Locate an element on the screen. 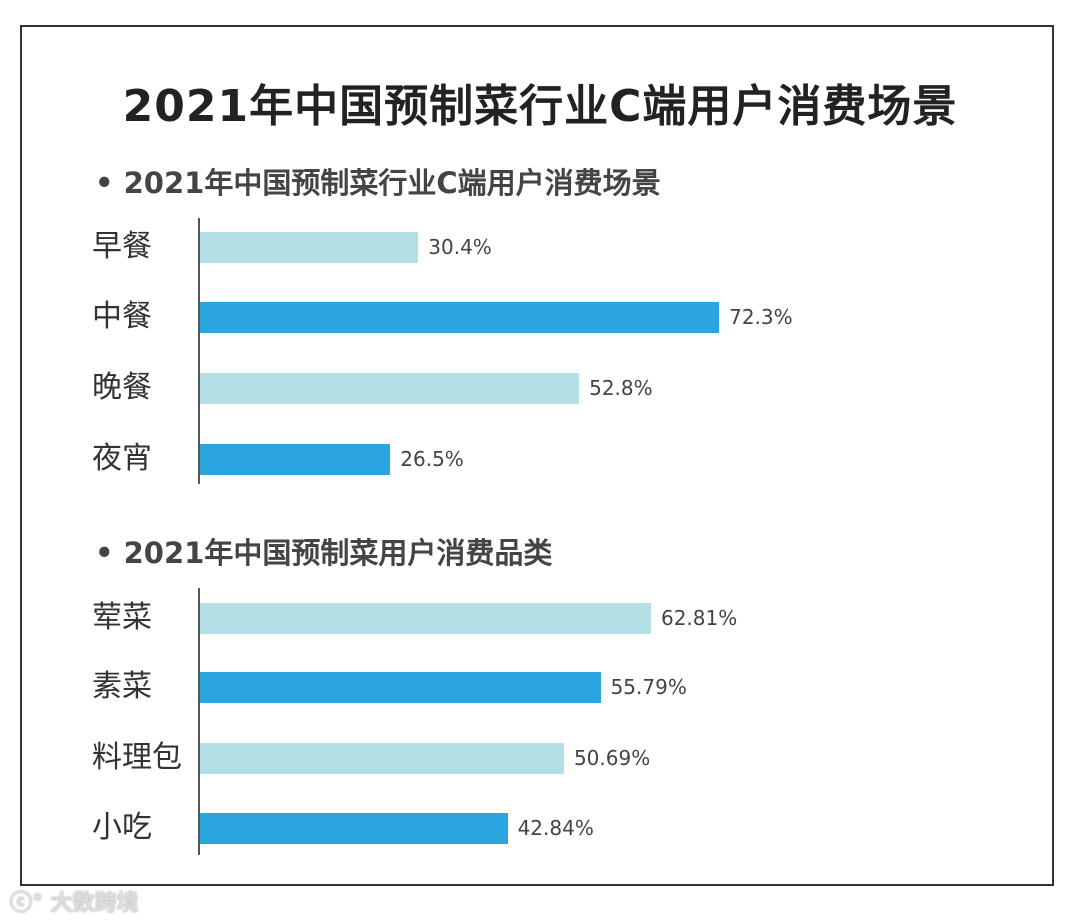  data-label: 72.3% is located at coordinates (761, 317).